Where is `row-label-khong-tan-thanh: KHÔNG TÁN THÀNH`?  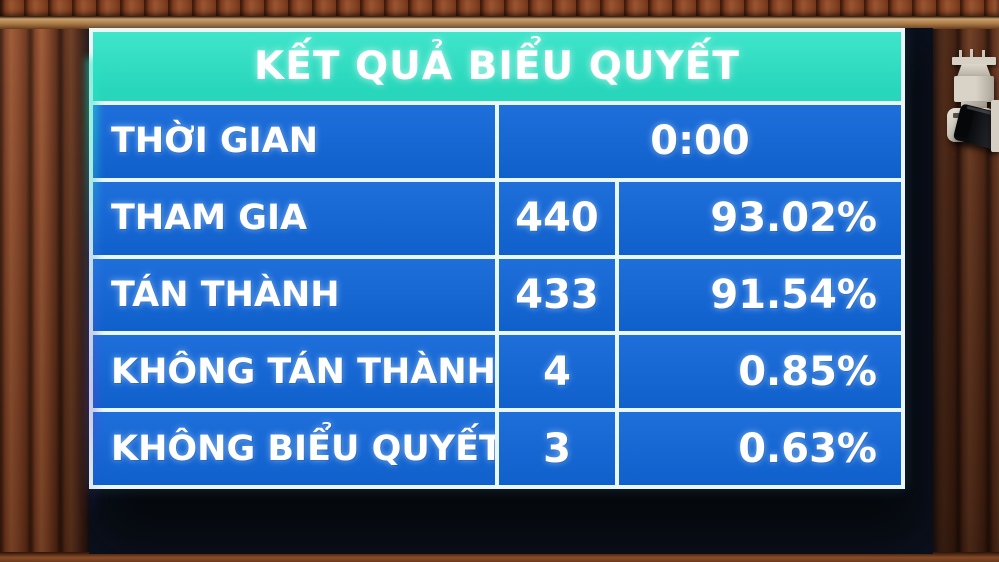
row-label-khong-tan-thanh: KHÔNG TÁN THÀNH is located at coordinates (294, 372).